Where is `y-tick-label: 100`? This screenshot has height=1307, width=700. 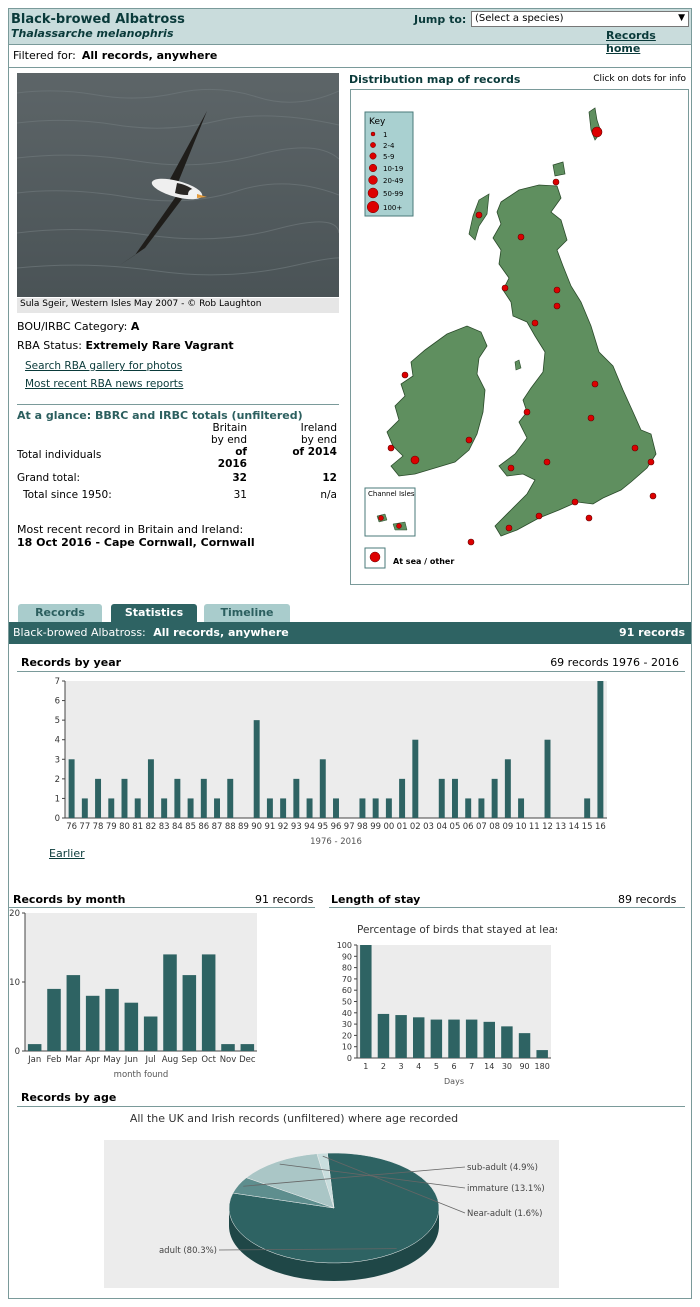 y-tick-label: 100 is located at coordinates (344, 945).